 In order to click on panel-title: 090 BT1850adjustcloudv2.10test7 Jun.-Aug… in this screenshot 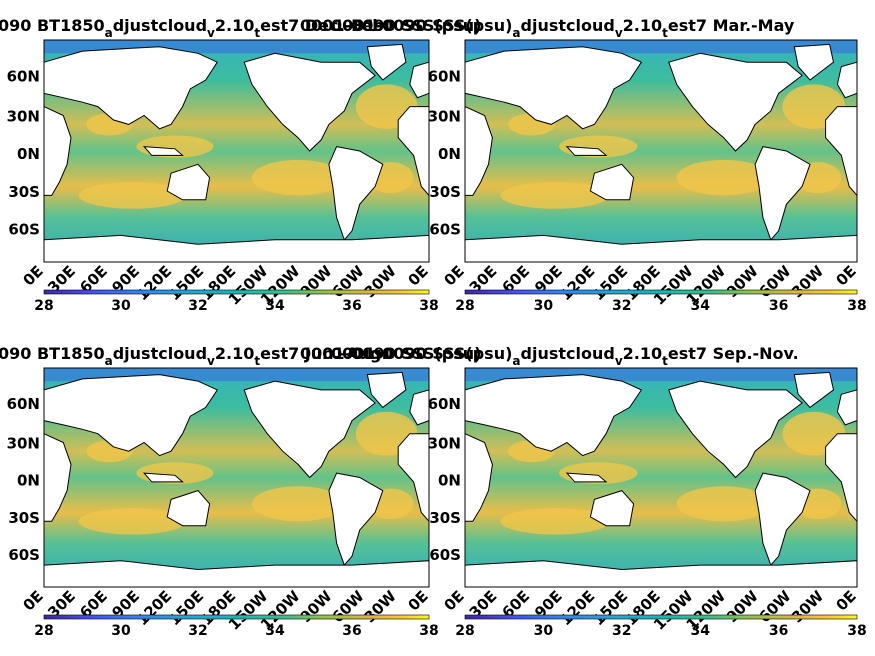, I will do `click(194, 356)`.